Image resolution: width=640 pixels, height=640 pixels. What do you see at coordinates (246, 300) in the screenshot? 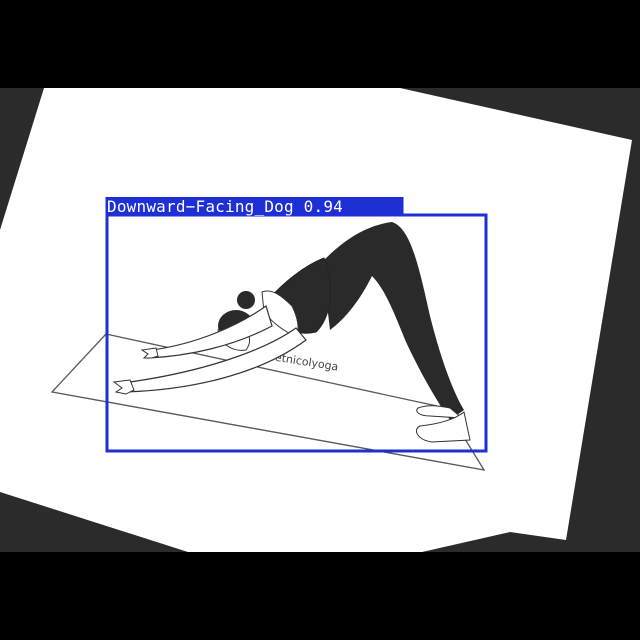
I see `figure-hair-bun` at bounding box center [246, 300].